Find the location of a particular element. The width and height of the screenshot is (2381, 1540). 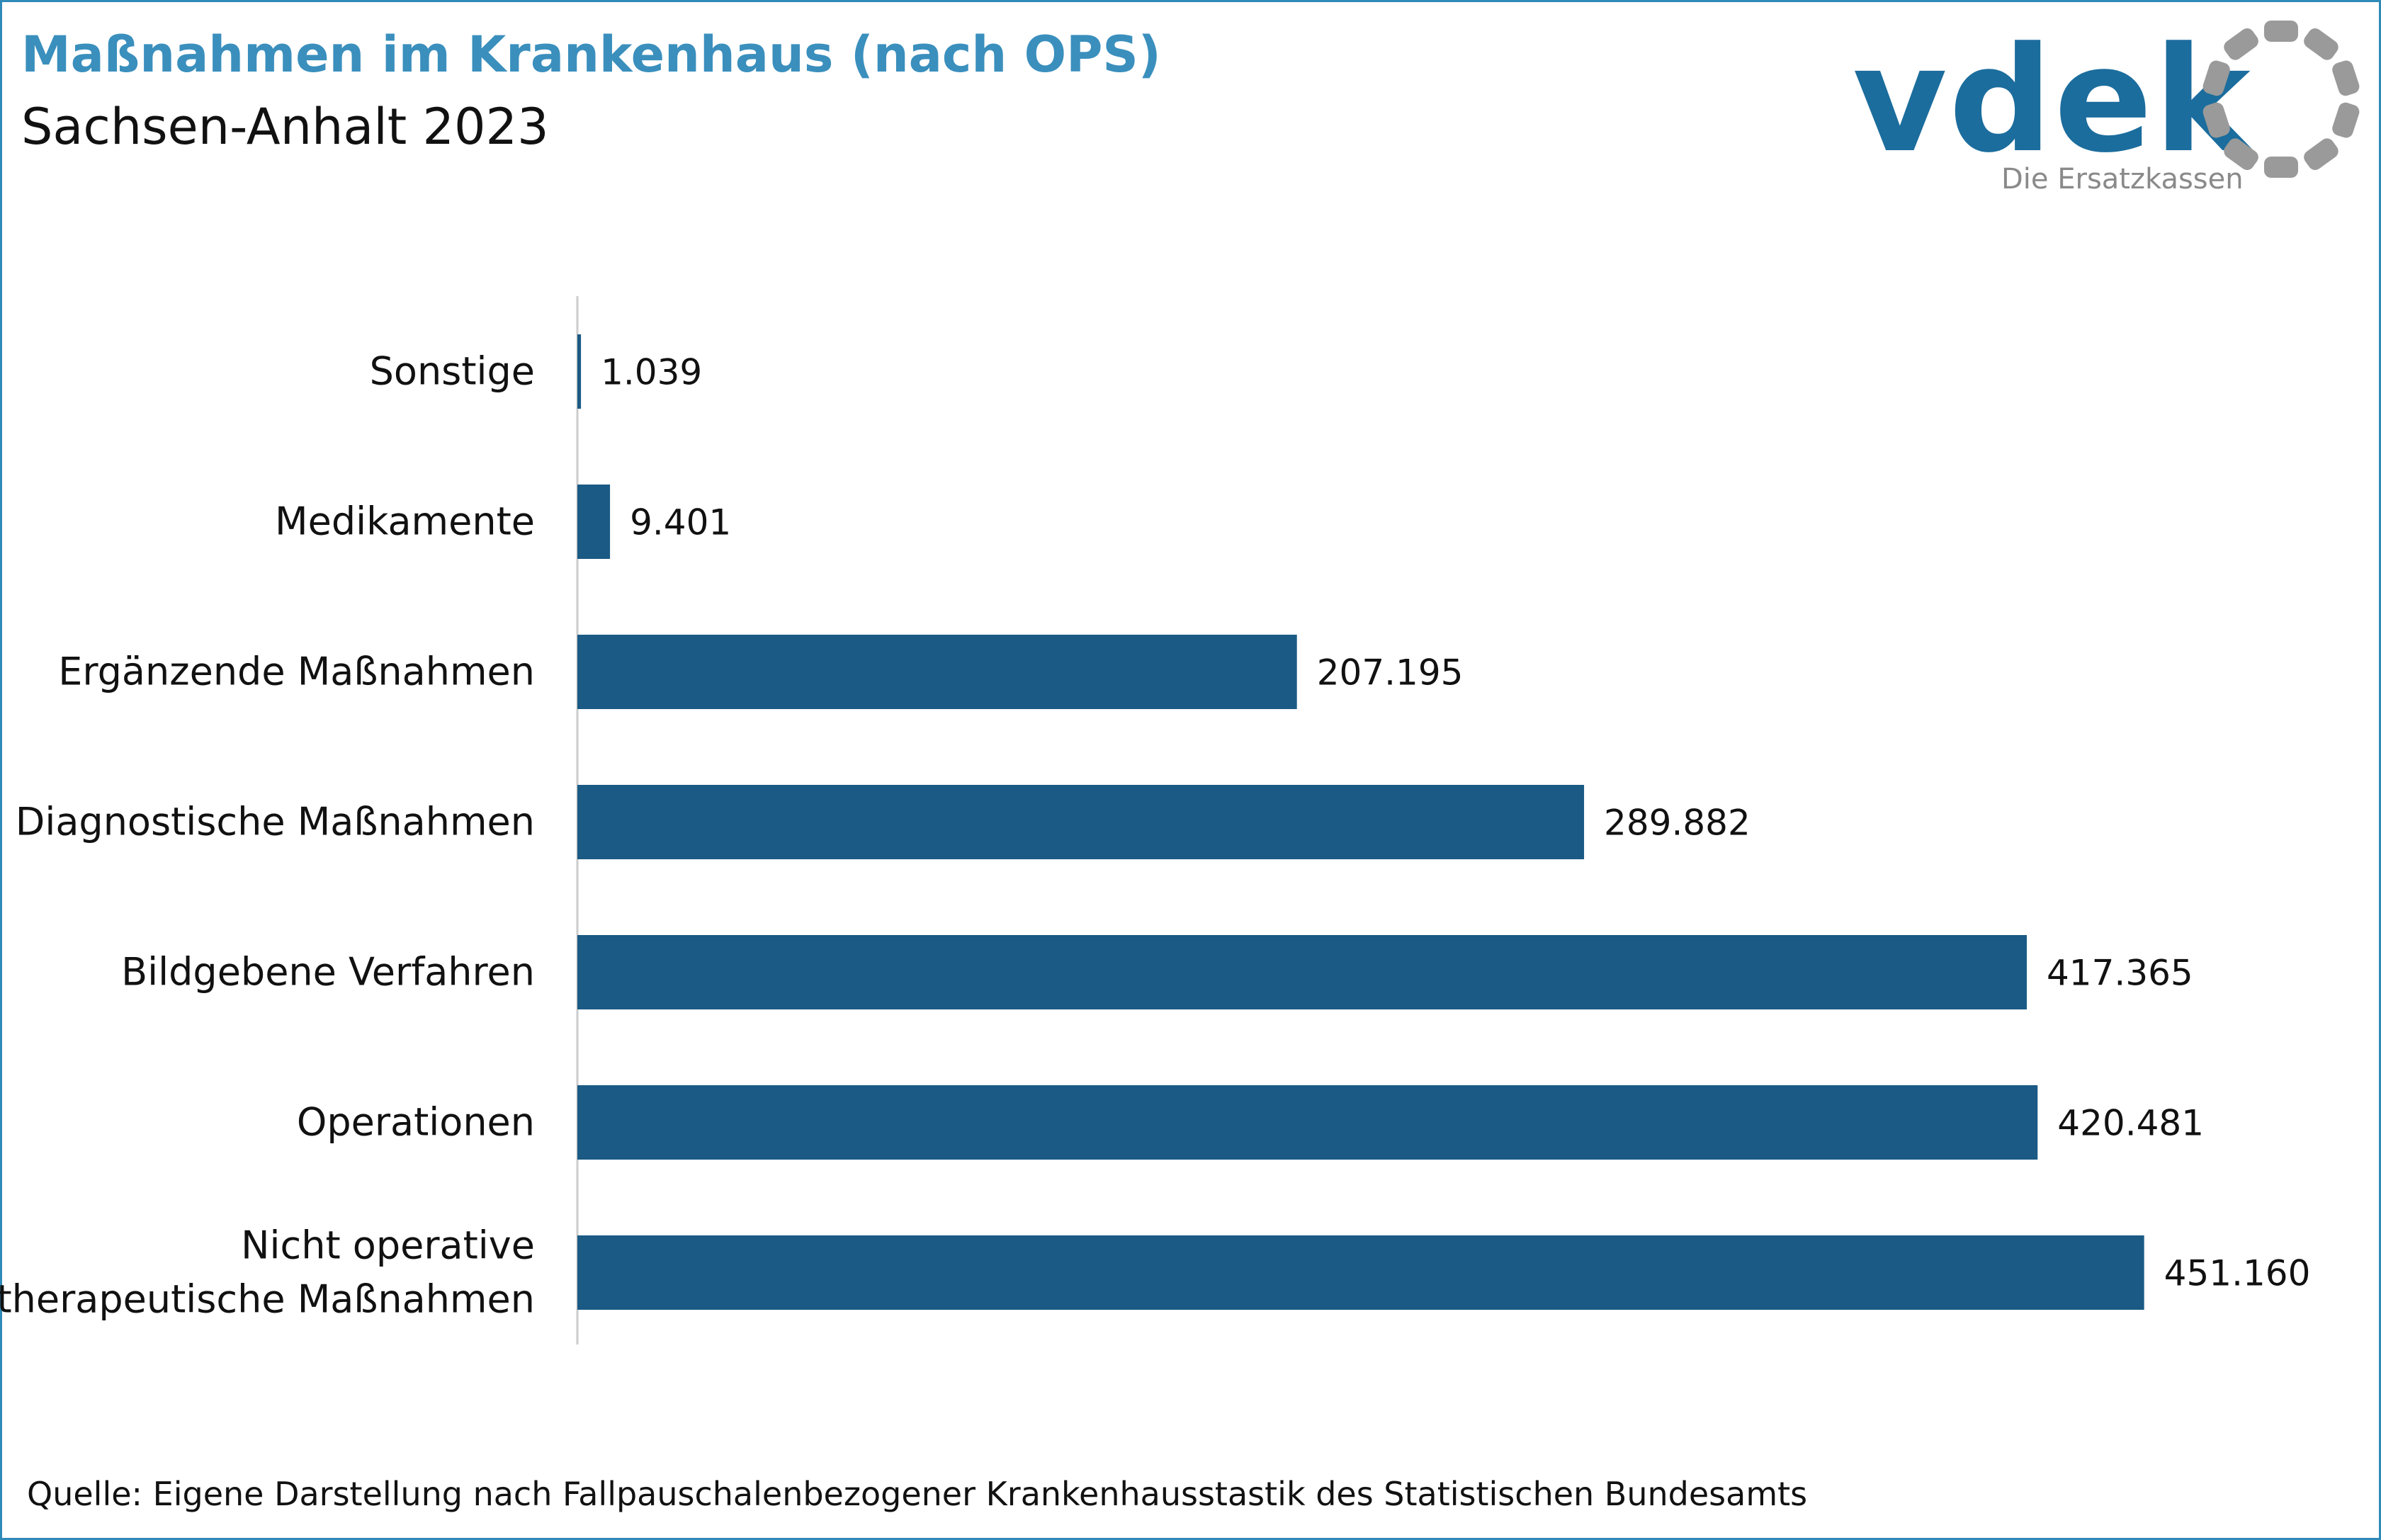

data-label: 289.882 is located at coordinates (1677, 823).